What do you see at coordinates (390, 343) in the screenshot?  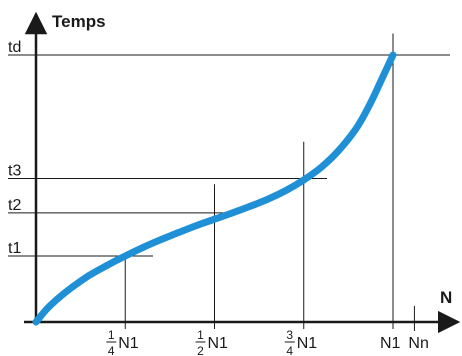 I see `x-tick-label-3: N1` at bounding box center [390, 343].